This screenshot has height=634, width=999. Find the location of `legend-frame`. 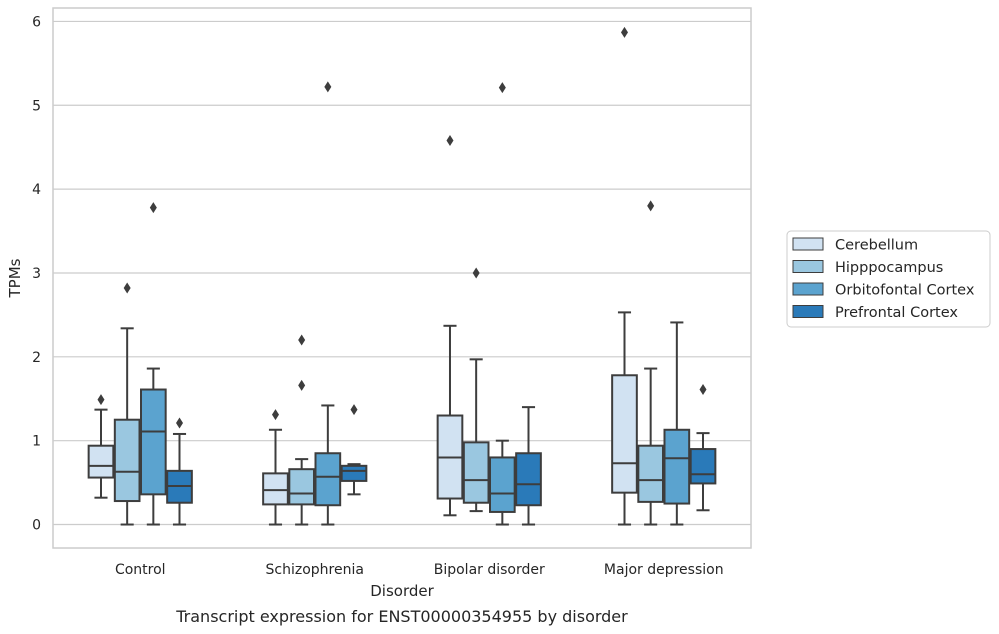

legend-frame is located at coordinates (888, 279).